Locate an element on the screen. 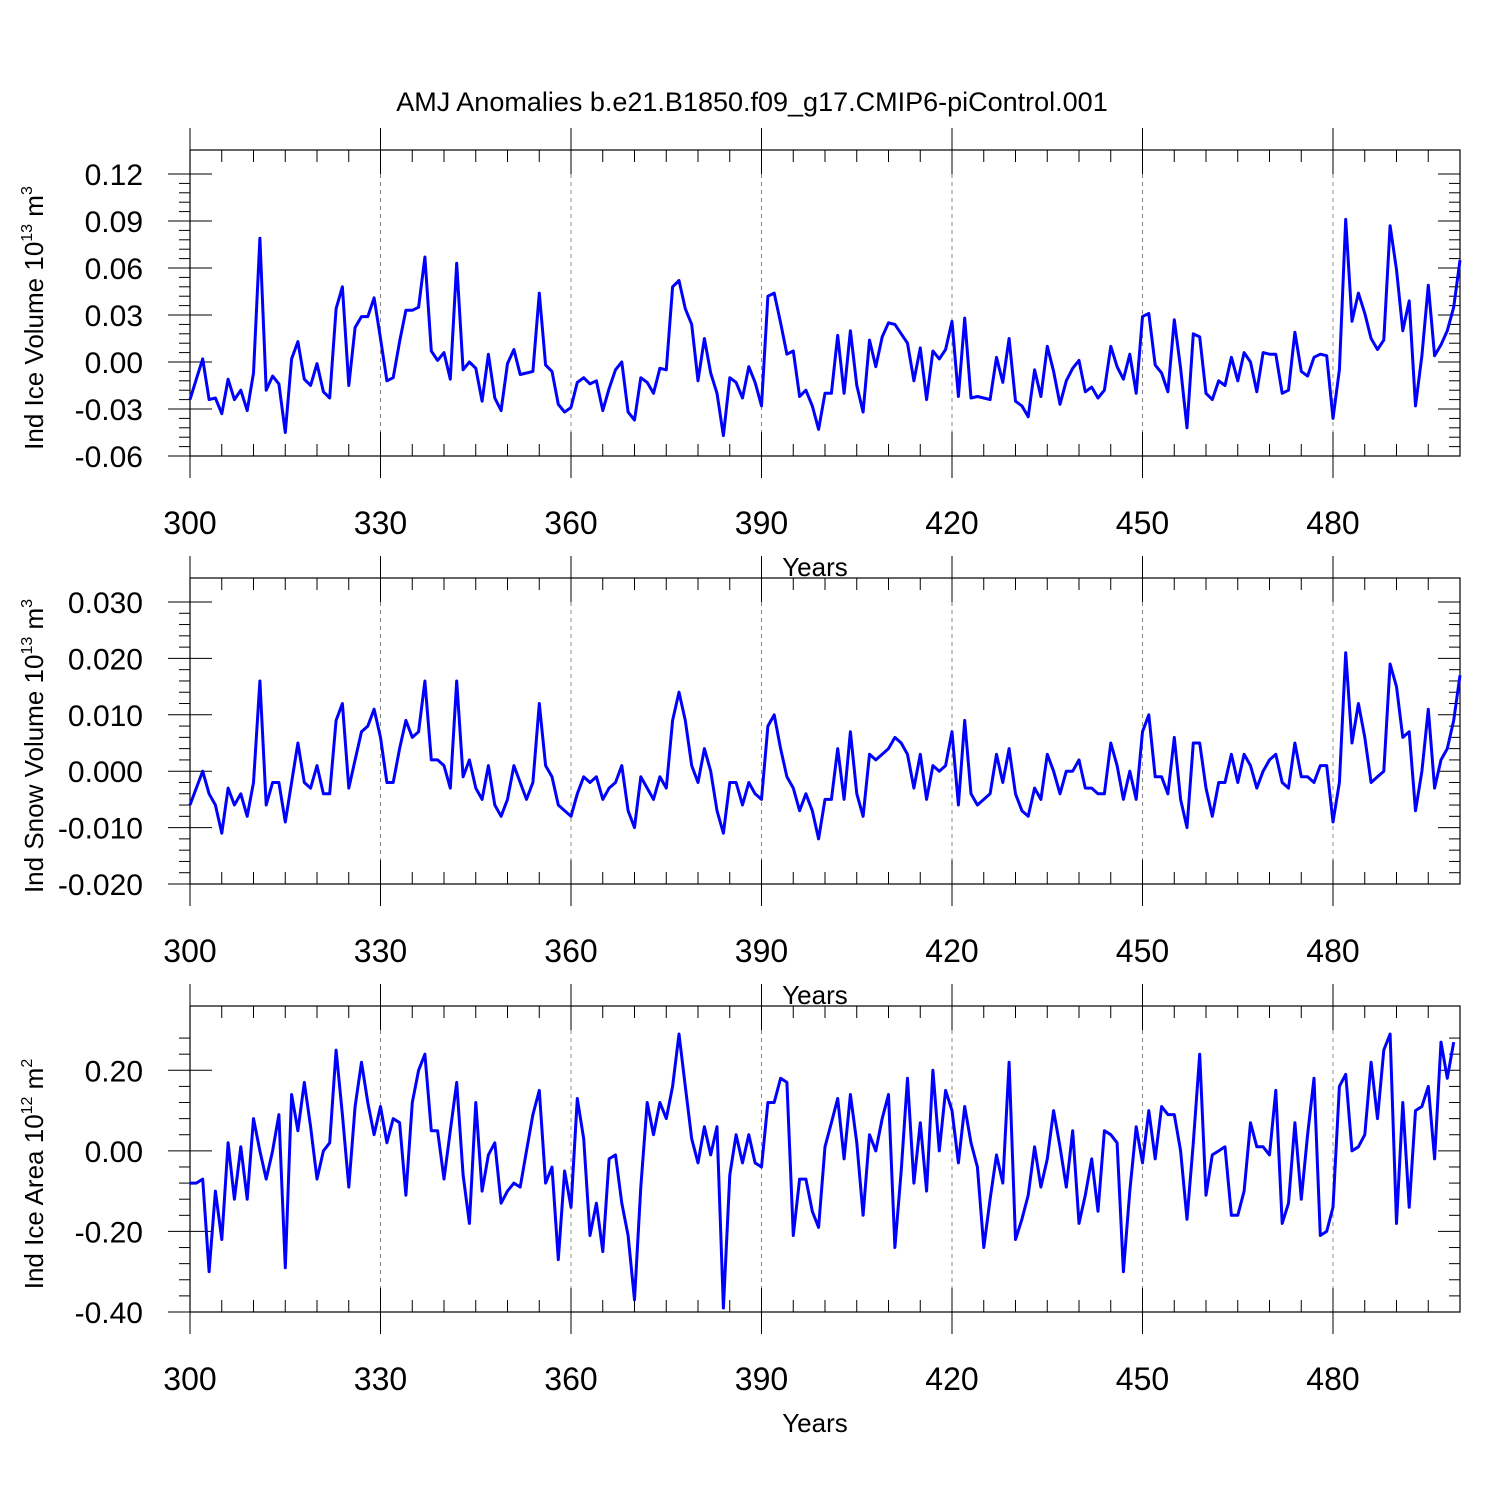  y-tick-label: 0.06 is located at coordinates (114, 269).